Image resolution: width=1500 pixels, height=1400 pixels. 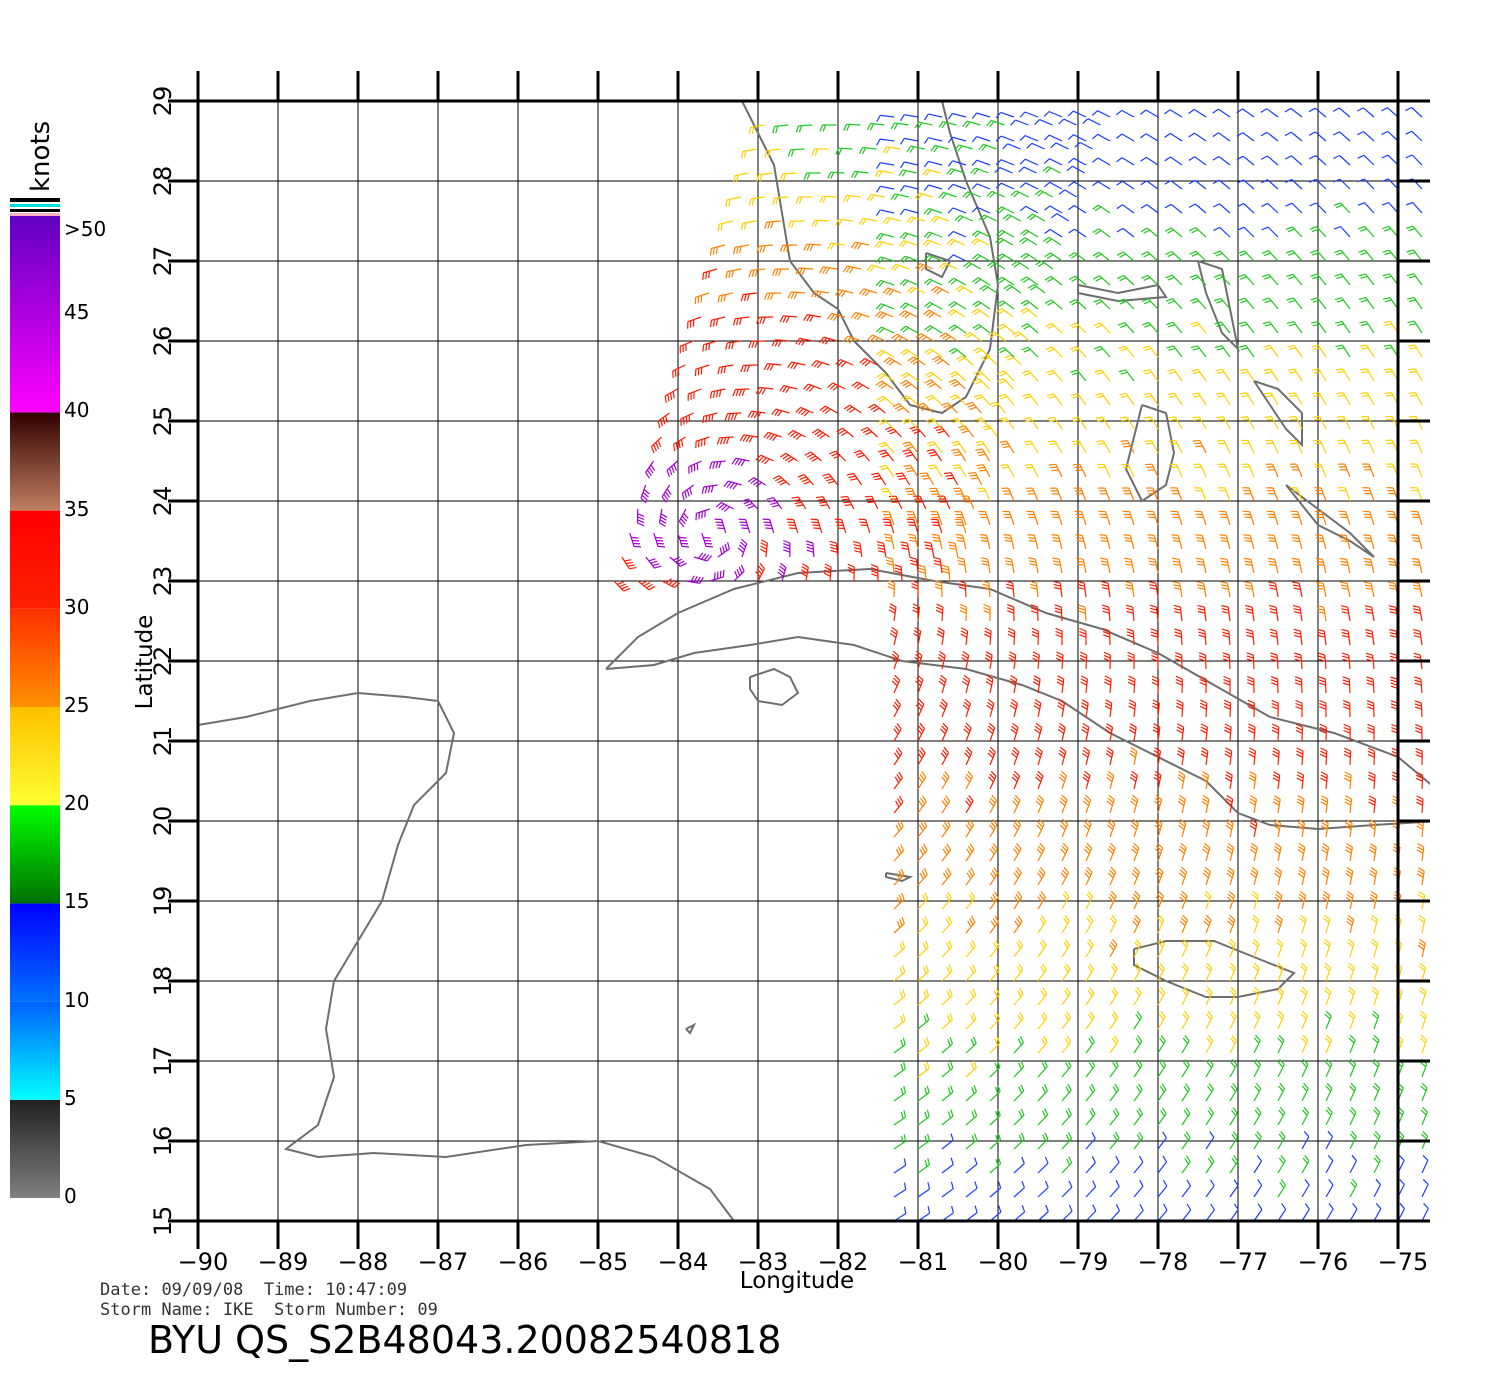 I want to click on latitude-tick-label: 28, so click(x=163, y=181).